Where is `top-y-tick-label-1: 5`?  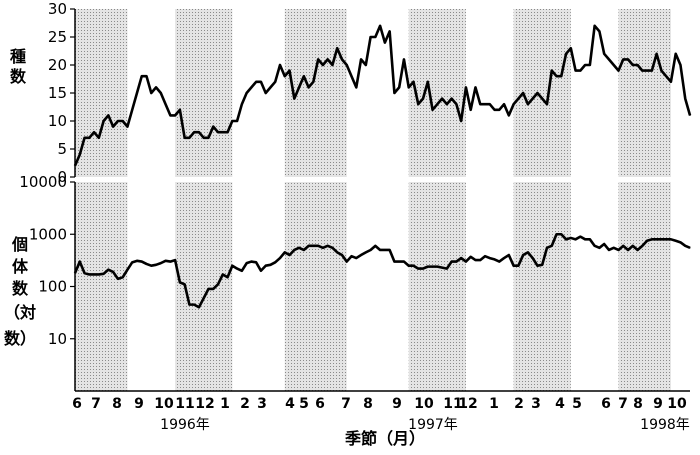 top-y-tick-label-1: 5 is located at coordinates (62, 149).